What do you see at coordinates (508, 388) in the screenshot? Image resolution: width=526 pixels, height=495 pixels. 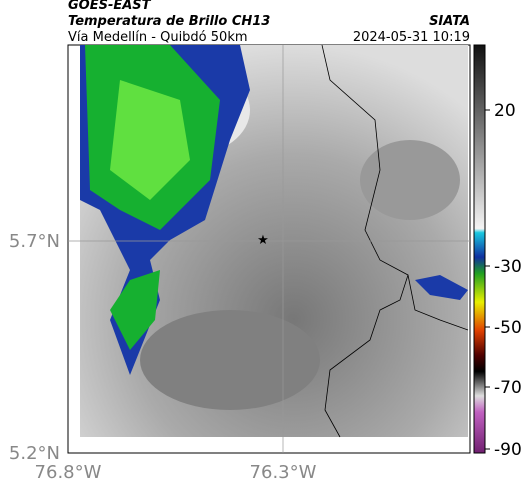 I see `colorbar-tick-label: -70` at bounding box center [508, 388].